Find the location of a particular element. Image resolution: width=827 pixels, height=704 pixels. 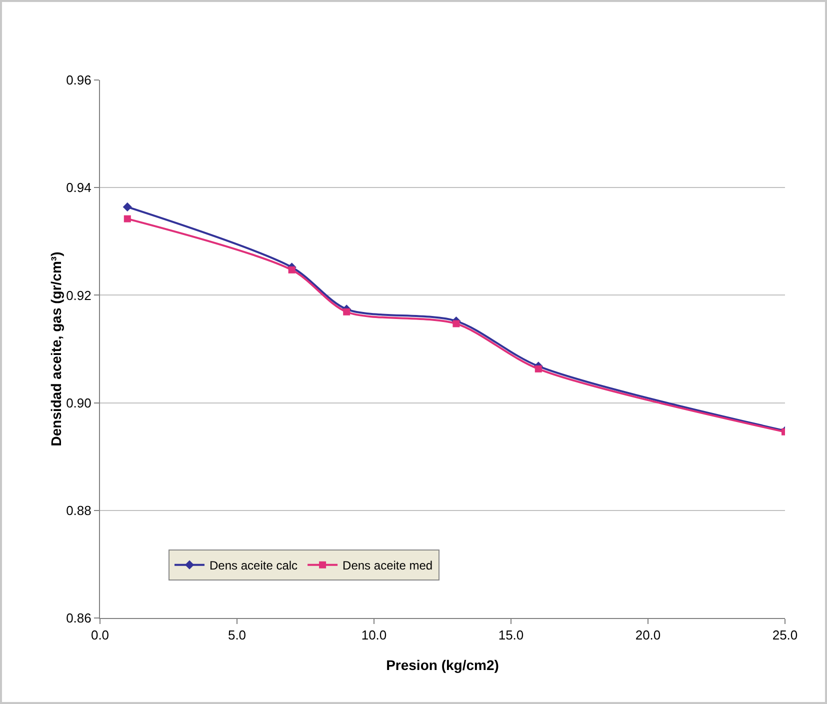

x-tick-label: 0.0 is located at coordinates (100, 635).